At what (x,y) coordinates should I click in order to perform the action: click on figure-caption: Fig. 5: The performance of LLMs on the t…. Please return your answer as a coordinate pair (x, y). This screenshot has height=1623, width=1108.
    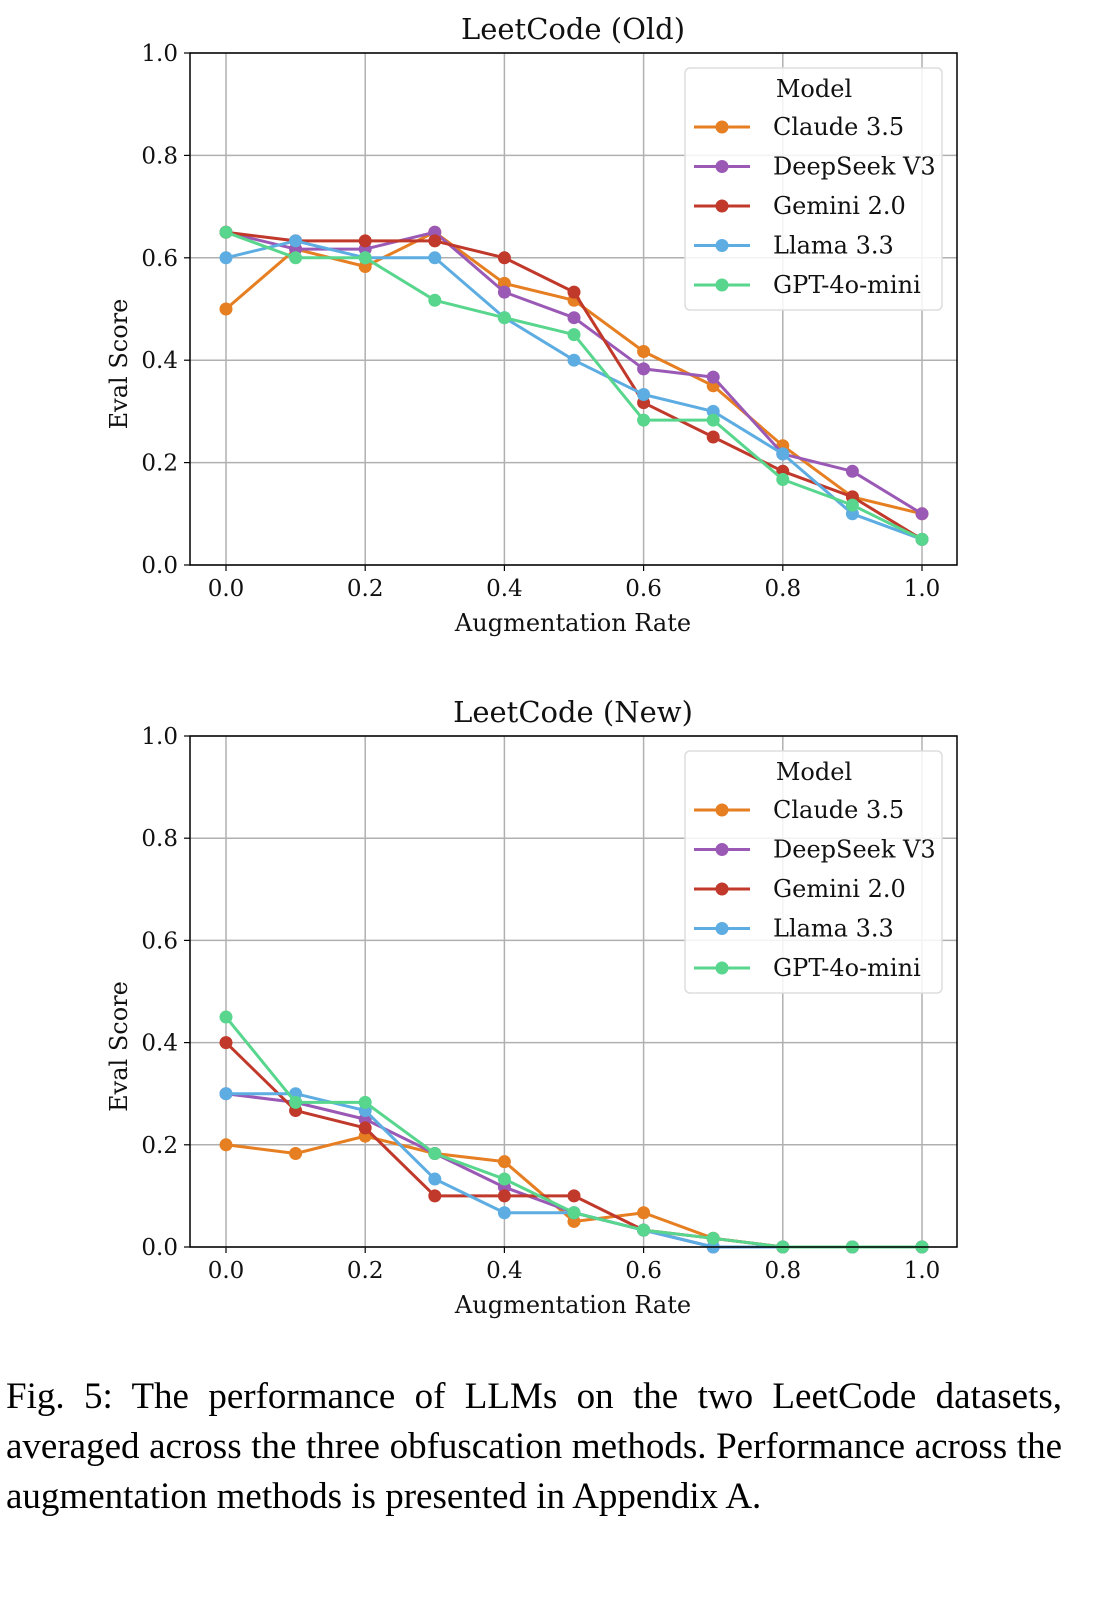
    Looking at the image, I should click on (534, 1446).